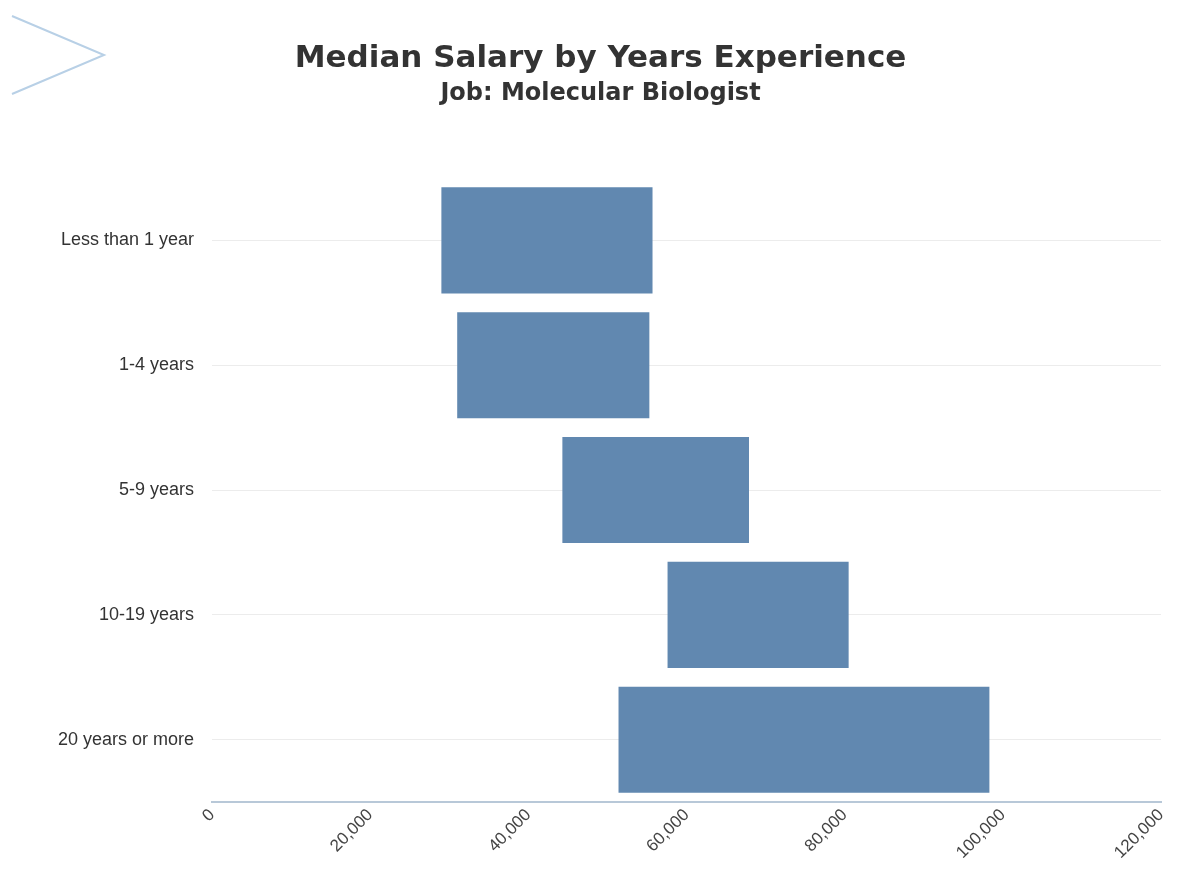  What do you see at coordinates (599, 91) in the screenshot?
I see `chart-subtitle: Job: Molecular Biologist` at bounding box center [599, 91].